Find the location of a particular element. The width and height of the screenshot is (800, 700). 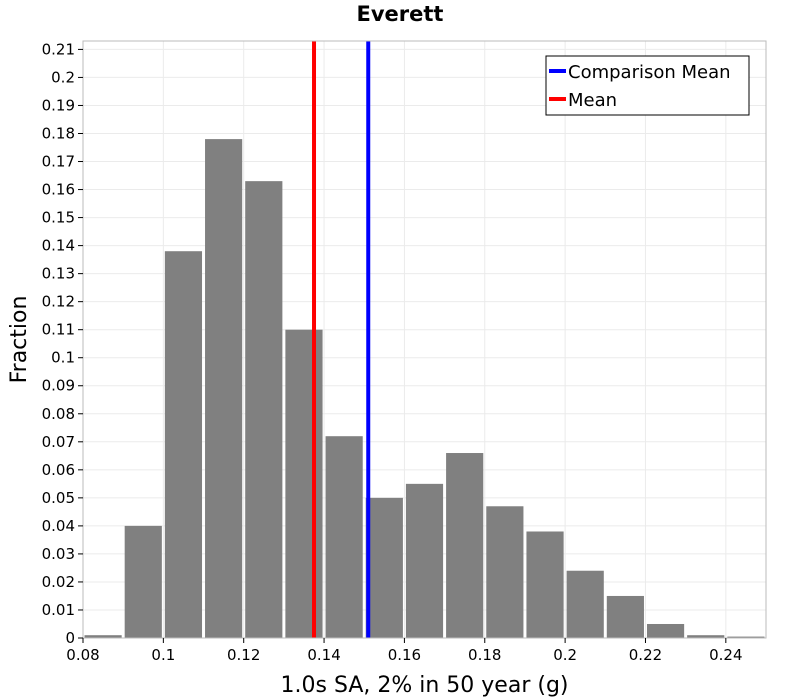

x-axis-ticks: 0.08 0.1 0.12 0.14 0.16 0.18 0.2 0.22 0.24 is located at coordinates (404, 651).